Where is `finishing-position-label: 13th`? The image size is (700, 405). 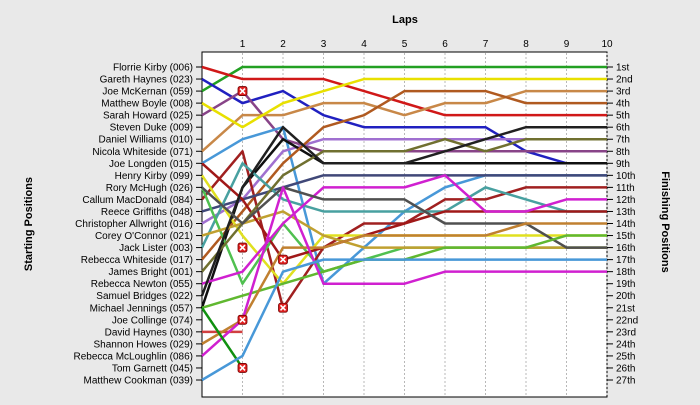
finishing-position-label: 13th is located at coordinates (625, 212).